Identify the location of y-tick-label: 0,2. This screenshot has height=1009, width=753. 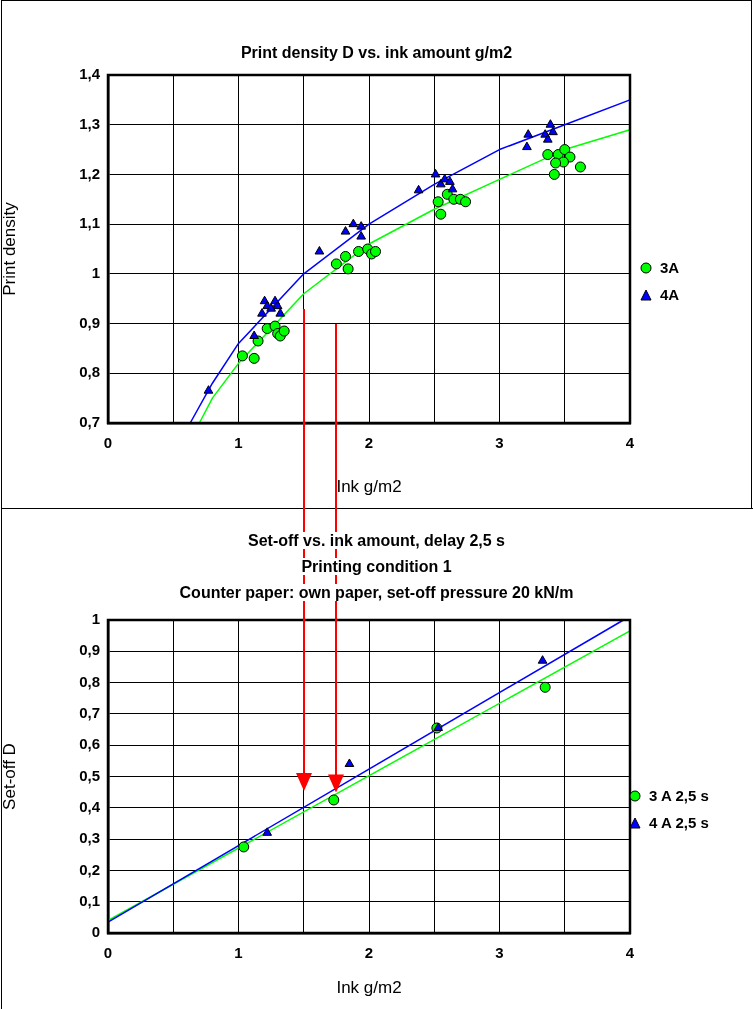
(89, 869).